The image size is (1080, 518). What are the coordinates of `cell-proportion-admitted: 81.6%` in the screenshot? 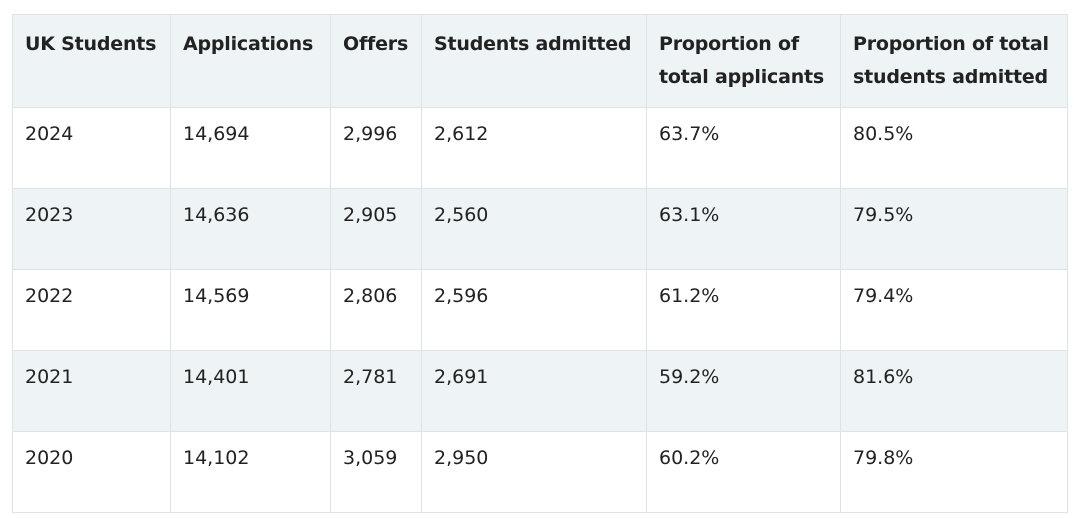 It's located at (954, 391).